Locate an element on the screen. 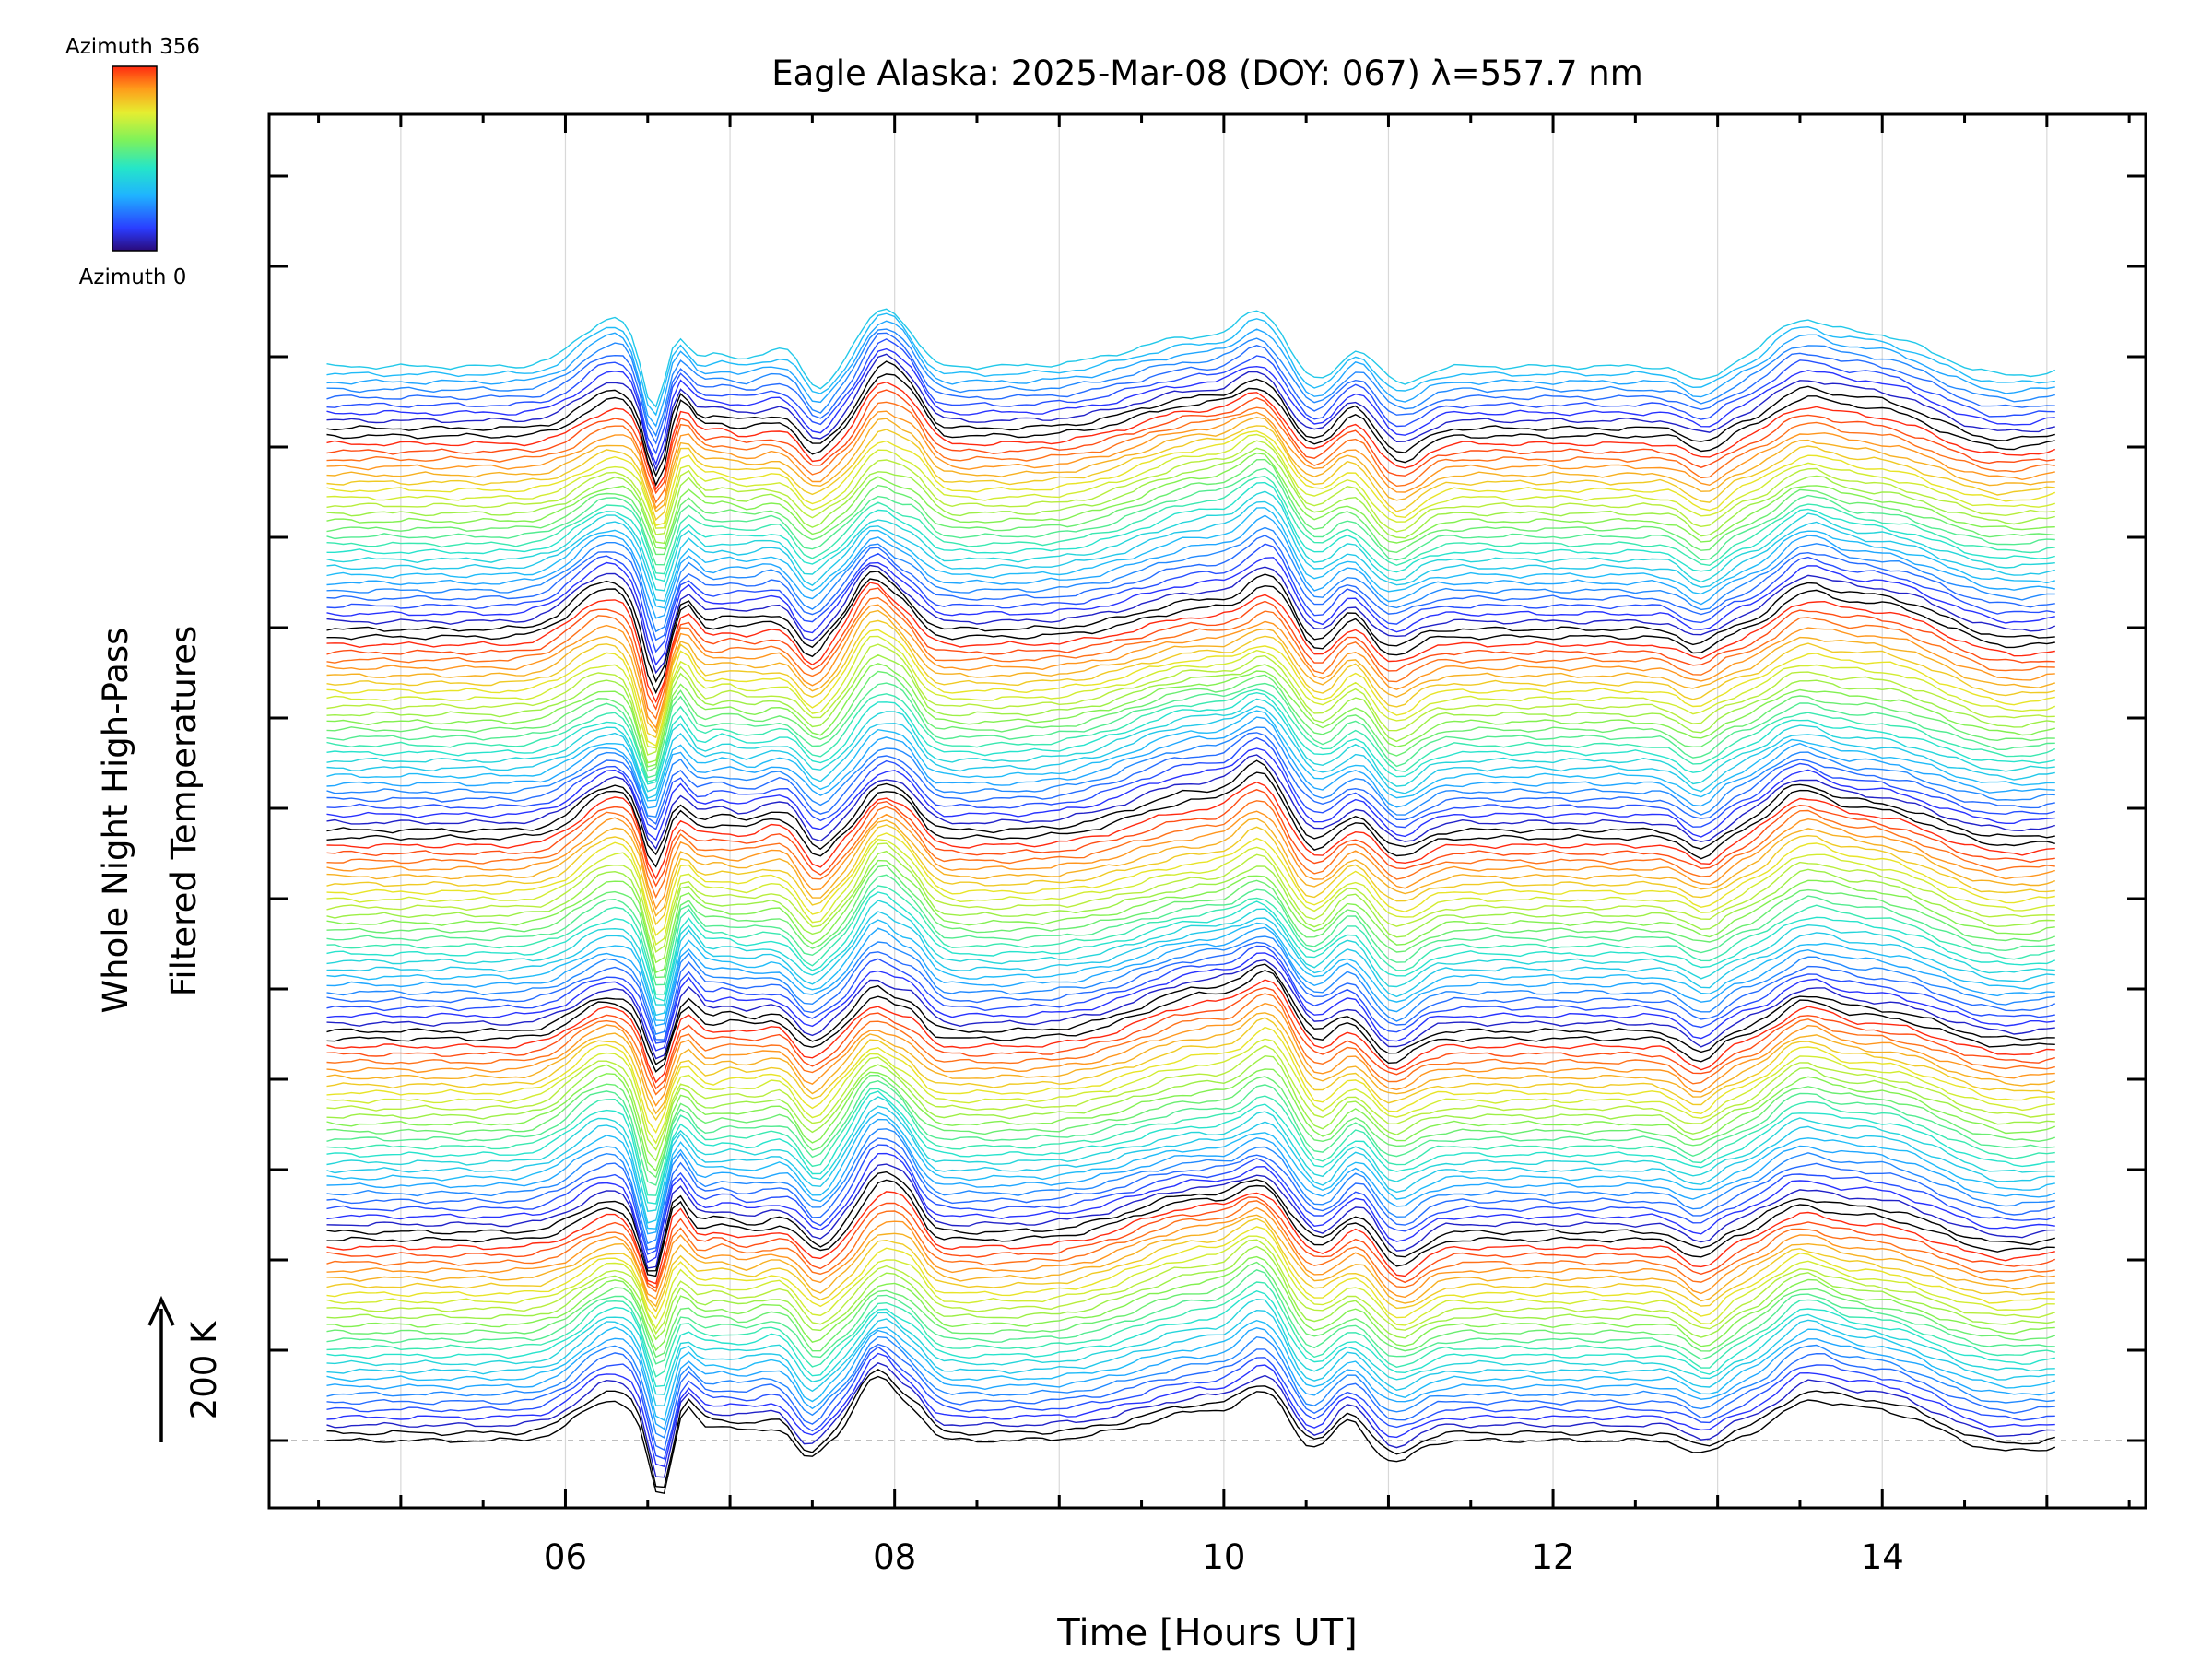  x-tick-label: 10 is located at coordinates (1223, 1557).